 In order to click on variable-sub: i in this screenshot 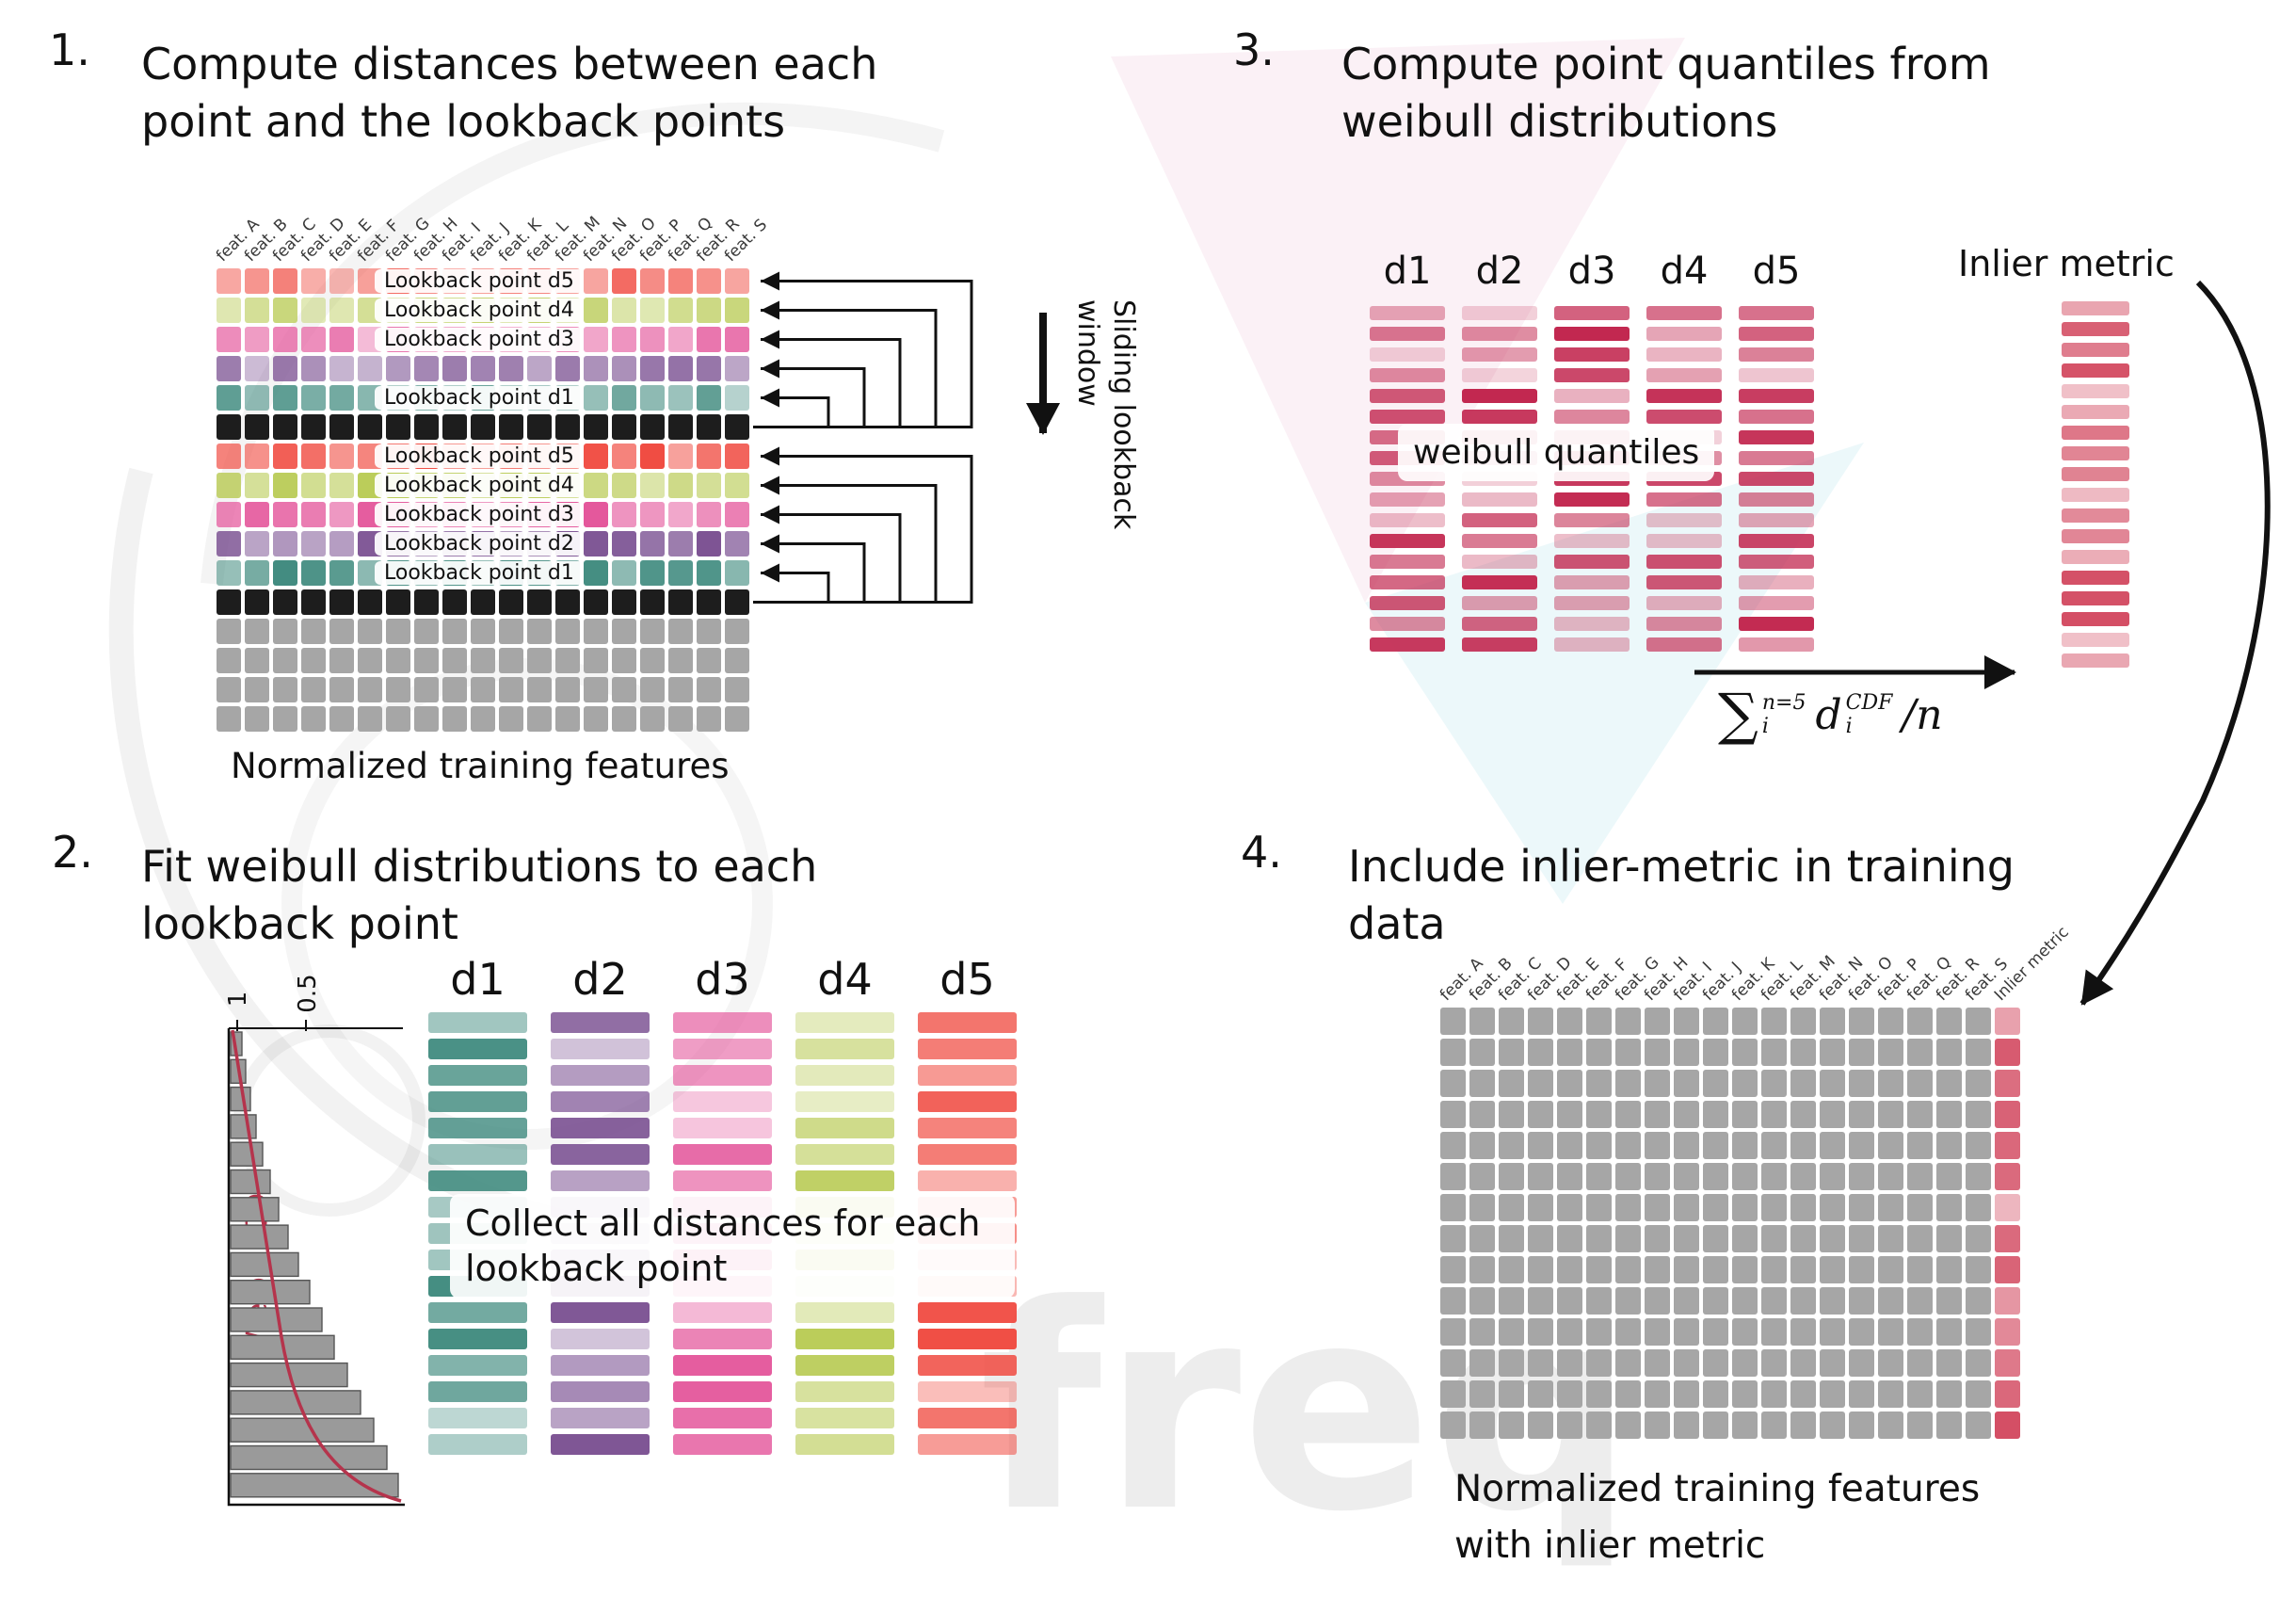, I will do `click(1849, 726)`.